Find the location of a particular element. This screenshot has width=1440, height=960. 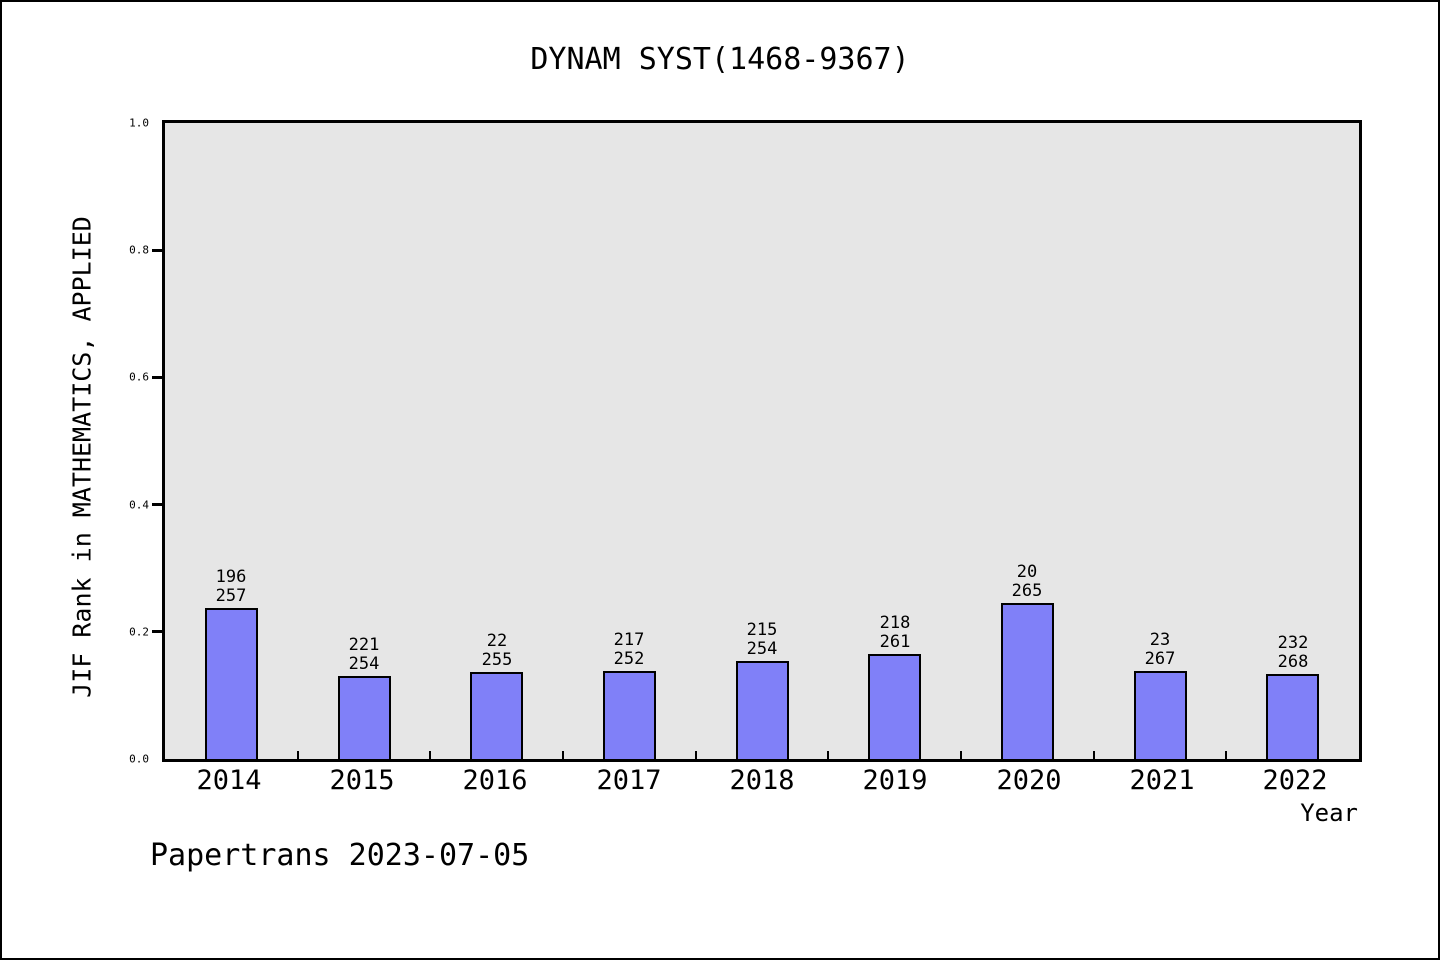

y-tick-label-0.8: 0.8 is located at coordinates (139, 250).